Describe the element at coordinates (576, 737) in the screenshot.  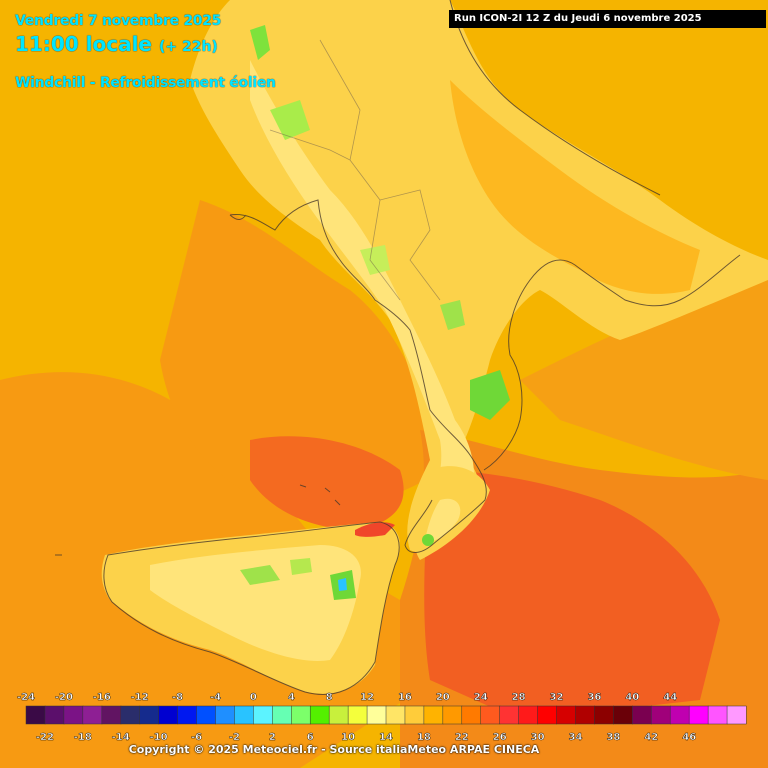
I see `legend-tick-label: 34` at that location.